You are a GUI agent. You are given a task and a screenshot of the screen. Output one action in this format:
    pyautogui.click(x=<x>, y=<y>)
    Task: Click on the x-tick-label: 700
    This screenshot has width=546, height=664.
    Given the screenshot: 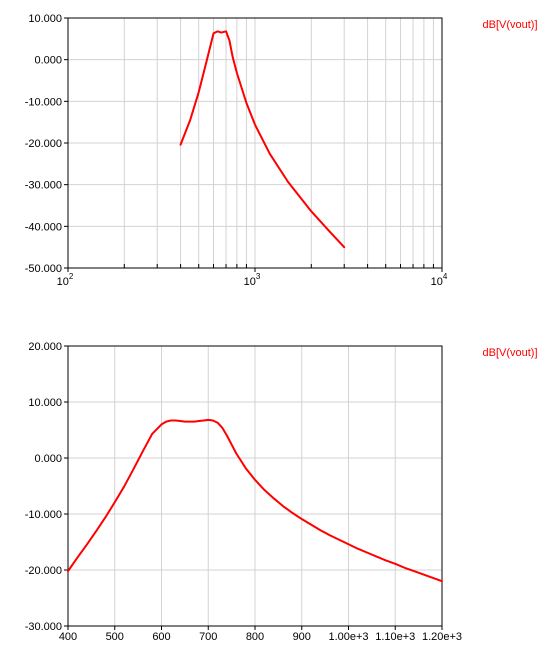 What is the action you would take?
    pyautogui.click(x=208, y=637)
    